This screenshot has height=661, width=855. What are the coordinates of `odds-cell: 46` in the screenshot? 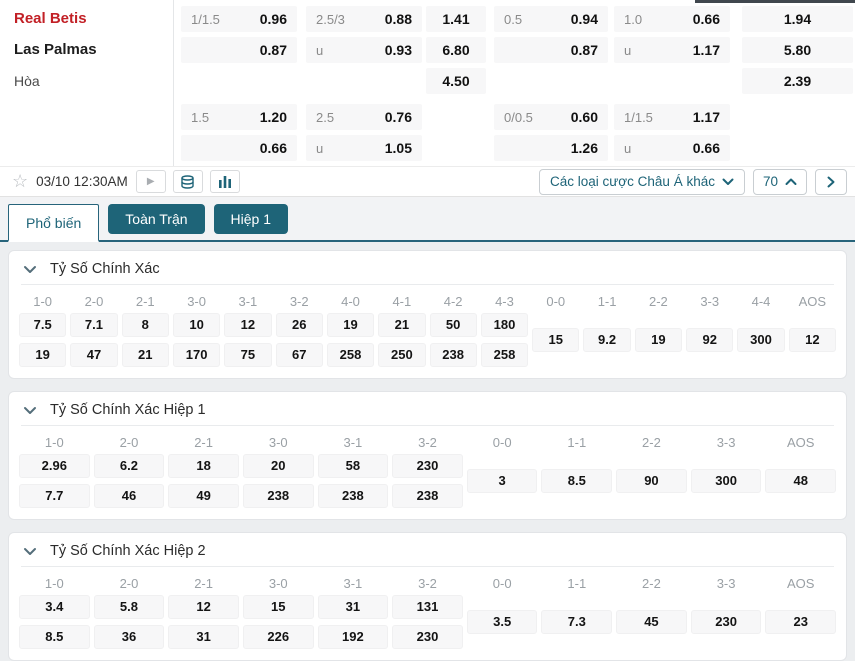 It's located at (129, 496).